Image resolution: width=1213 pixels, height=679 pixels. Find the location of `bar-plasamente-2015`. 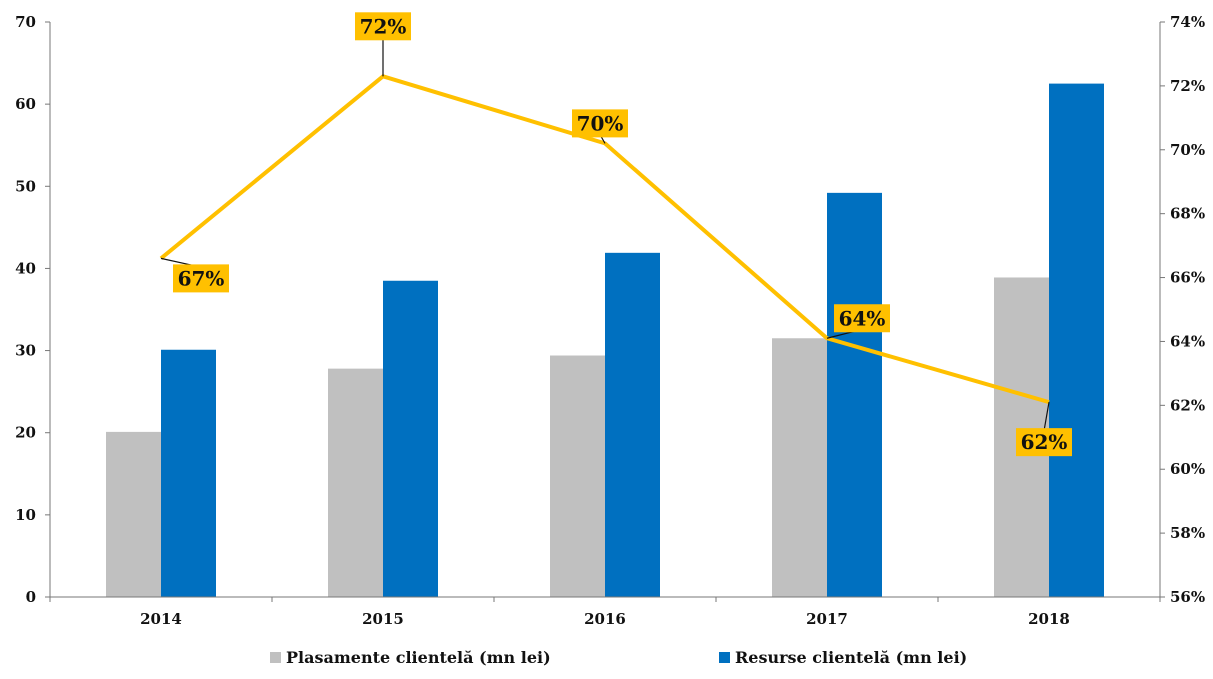

bar-plasamente-2015 is located at coordinates (355, 482).